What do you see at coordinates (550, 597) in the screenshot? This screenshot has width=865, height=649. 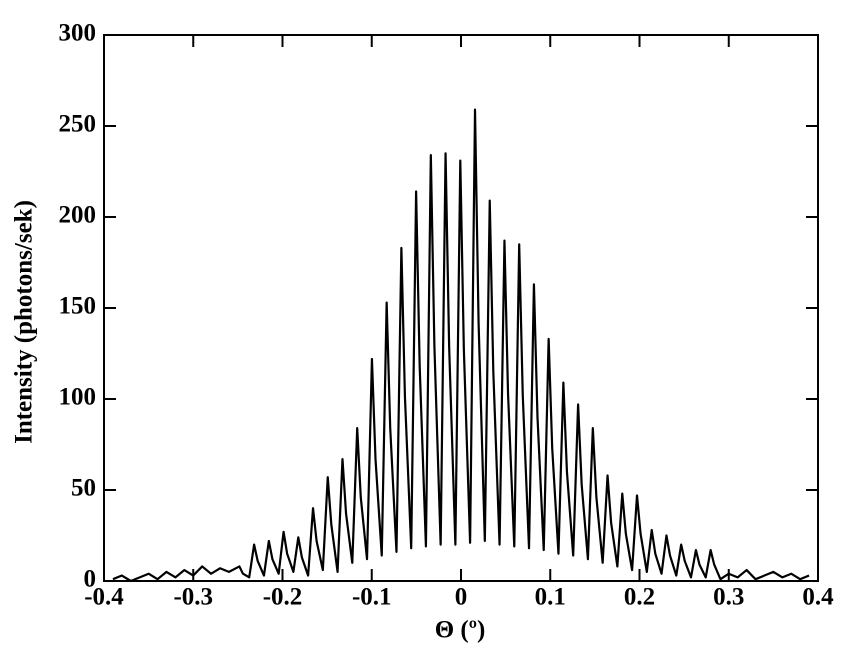 I see `x-tick-label: 0.1` at bounding box center [550, 597].